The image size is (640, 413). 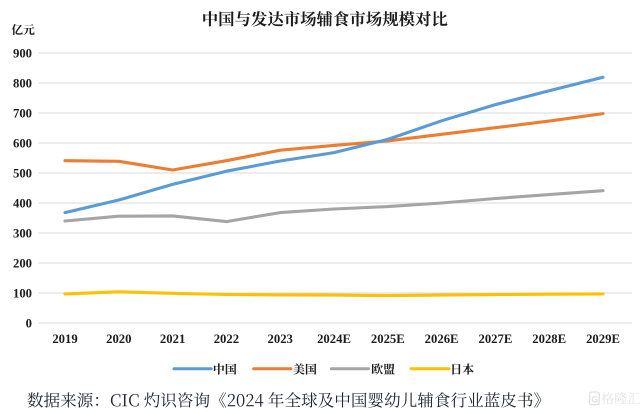 I want to click on svg-text: 500, so click(x=22, y=173).